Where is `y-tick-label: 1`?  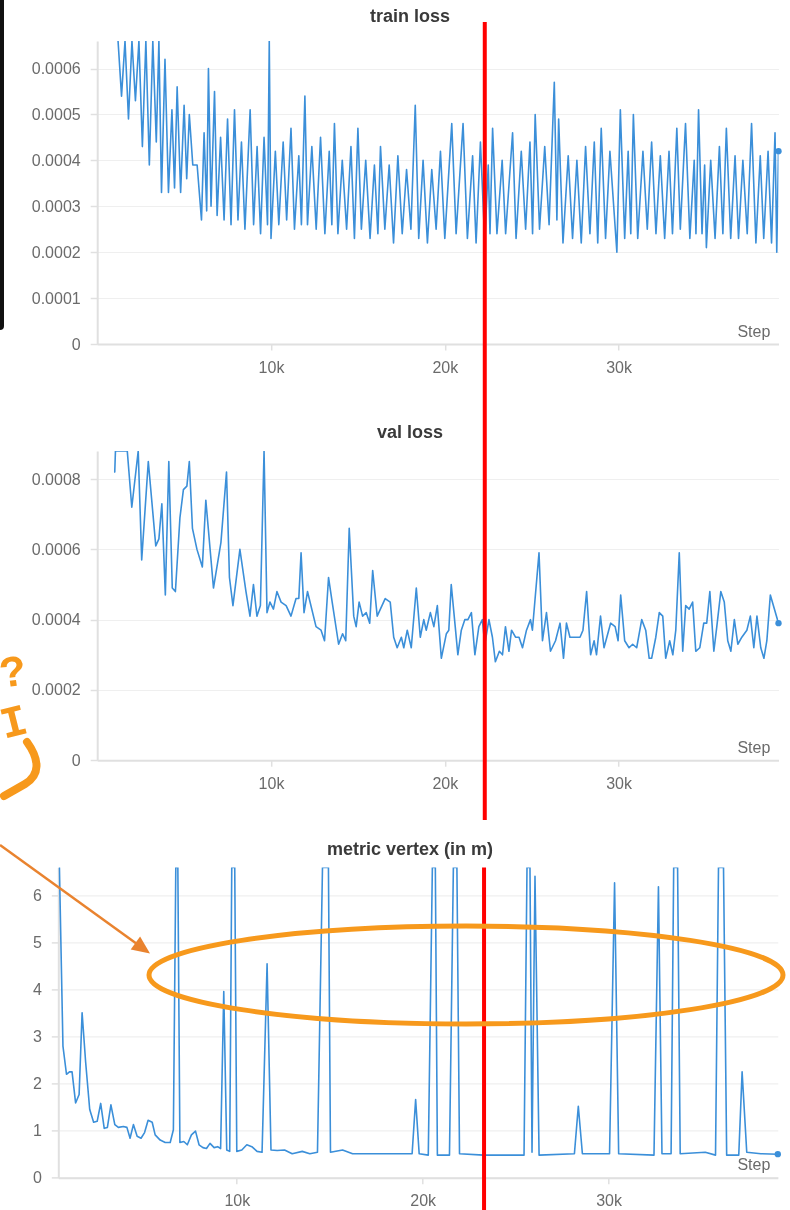
y-tick-label: 1 is located at coordinates (37, 1131).